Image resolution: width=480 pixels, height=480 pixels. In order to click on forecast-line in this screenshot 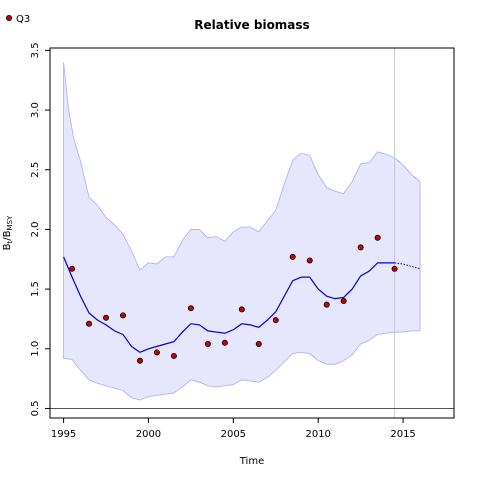, I will do `click(407, 266)`.